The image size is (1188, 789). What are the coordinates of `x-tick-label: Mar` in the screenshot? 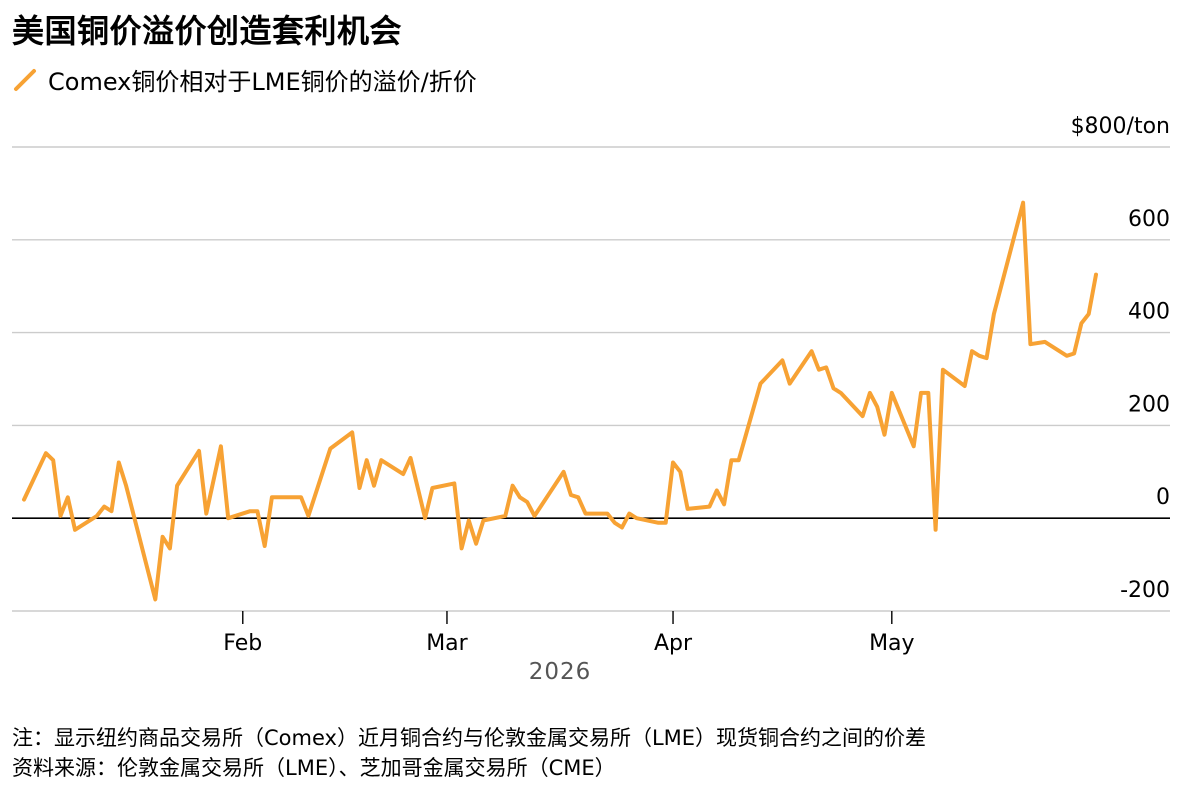 It's located at (447, 643).